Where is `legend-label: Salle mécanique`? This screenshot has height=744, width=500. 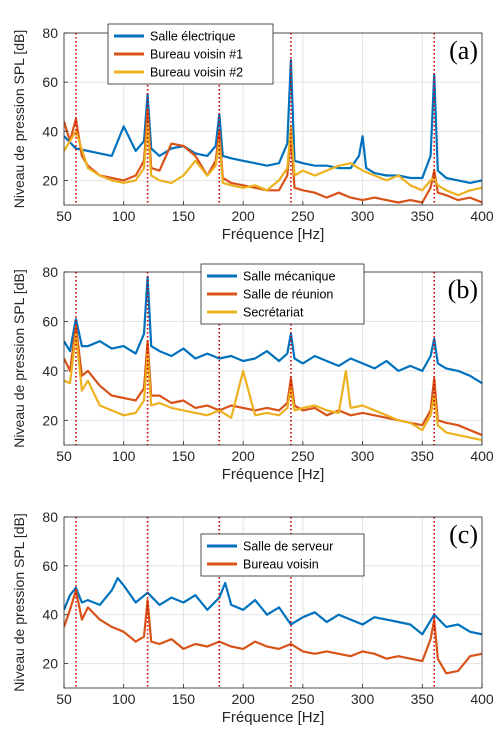
legend-label: Salle mécanique is located at coordinates (289, 277).